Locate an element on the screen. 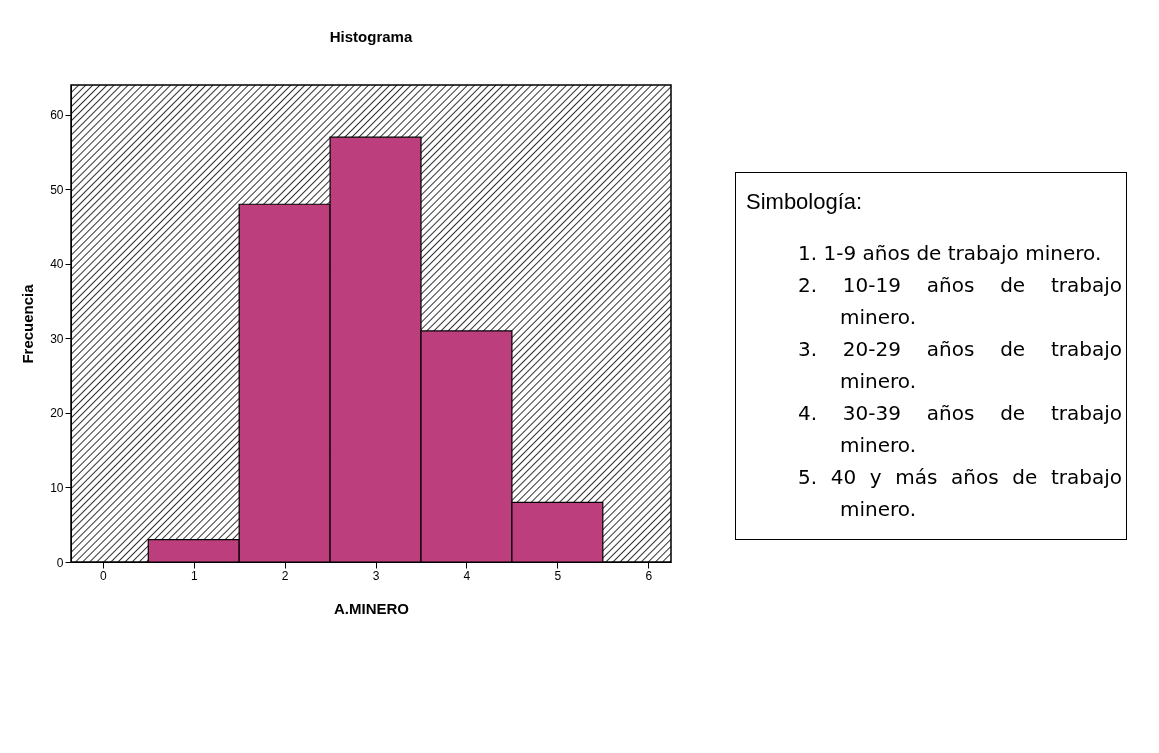 The image size is (1159, 753). x-tick-label: 4 is located at coordinates (467, 575).